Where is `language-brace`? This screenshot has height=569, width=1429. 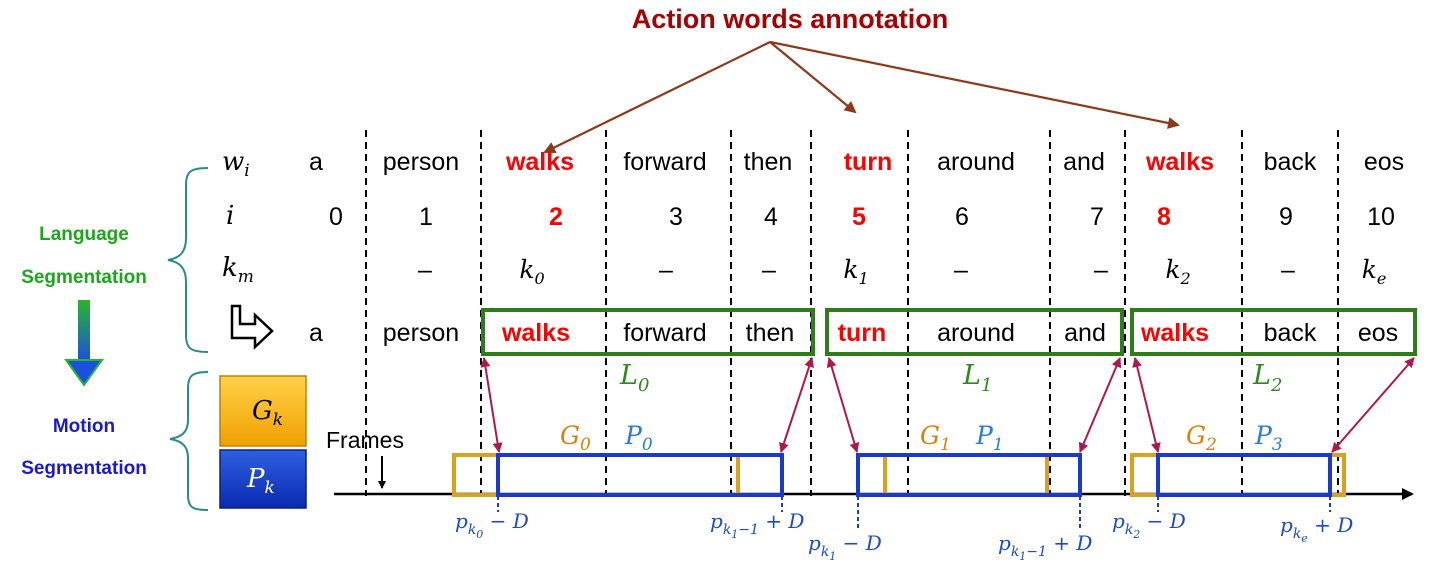 language-brace is located at coordinates (188, 260).